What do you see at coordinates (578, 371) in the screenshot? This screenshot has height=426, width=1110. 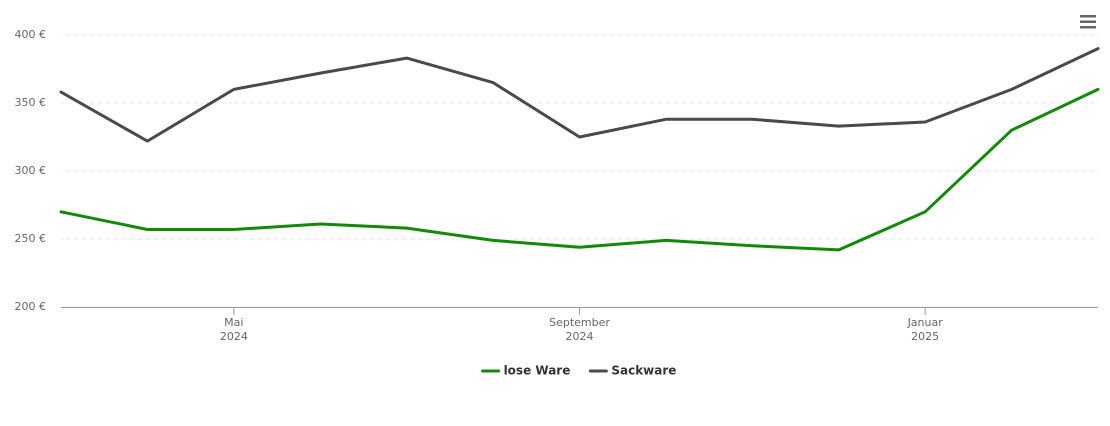 I see `legend: lose Ware Sackware` at bounding box center [578, 371].